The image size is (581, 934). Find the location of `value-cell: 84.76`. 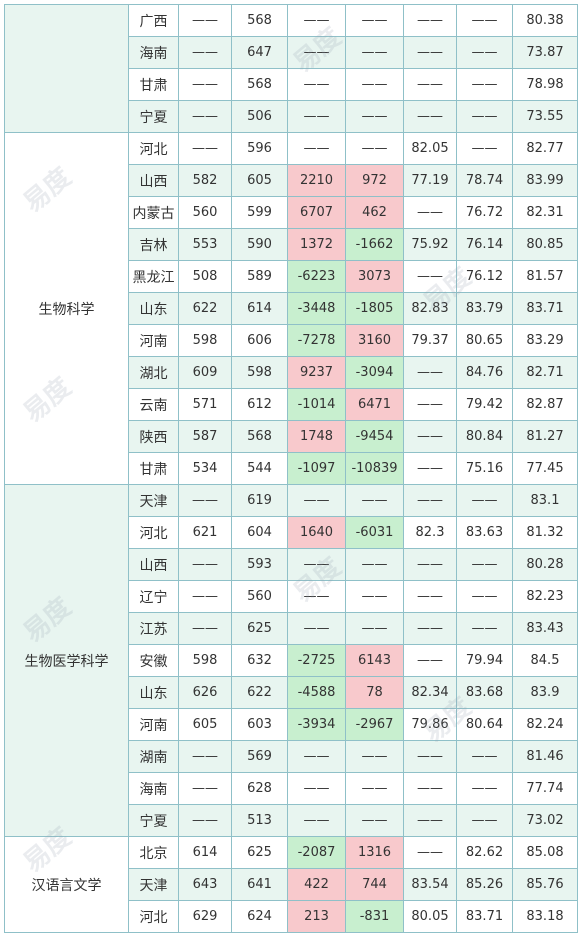

value-cell: 84.76 is located at coordinates (484, 372).